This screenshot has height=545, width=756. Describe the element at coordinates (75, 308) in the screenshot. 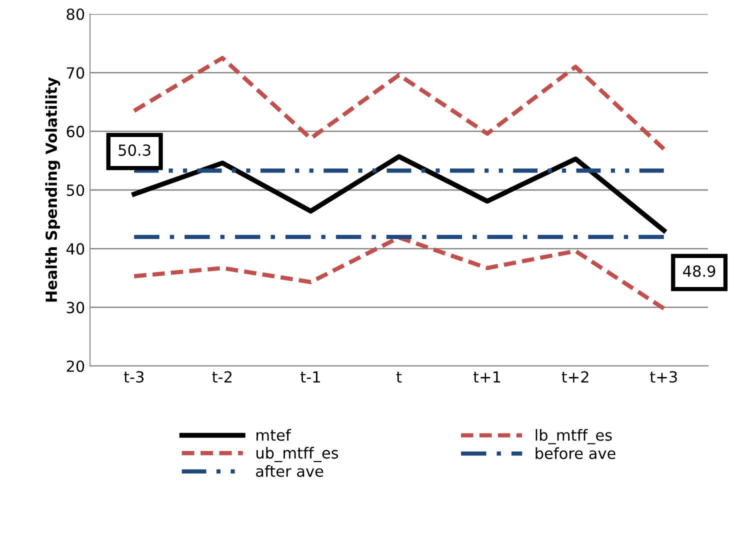

I see `y-tick-label: 30` at that location.